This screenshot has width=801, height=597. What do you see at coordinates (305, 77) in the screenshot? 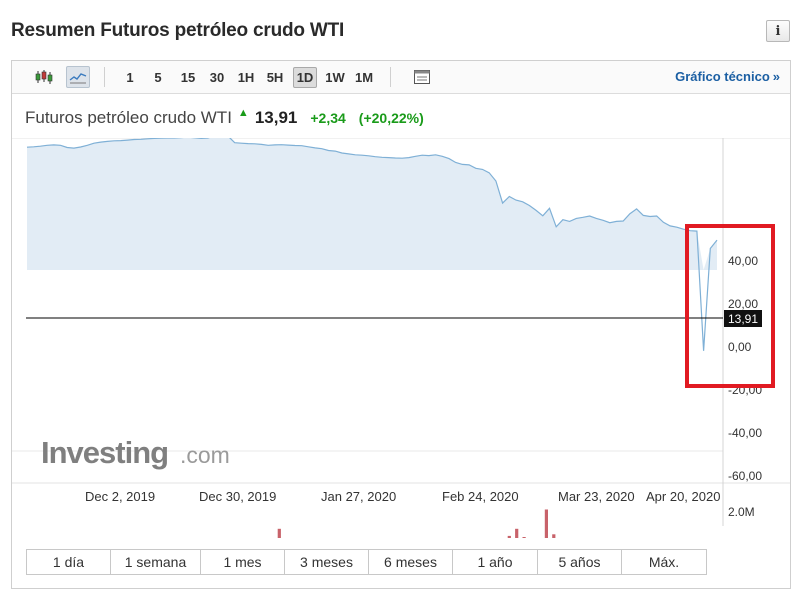
I see `timeframe-1d: 1D` at bounding box center [305, 77].